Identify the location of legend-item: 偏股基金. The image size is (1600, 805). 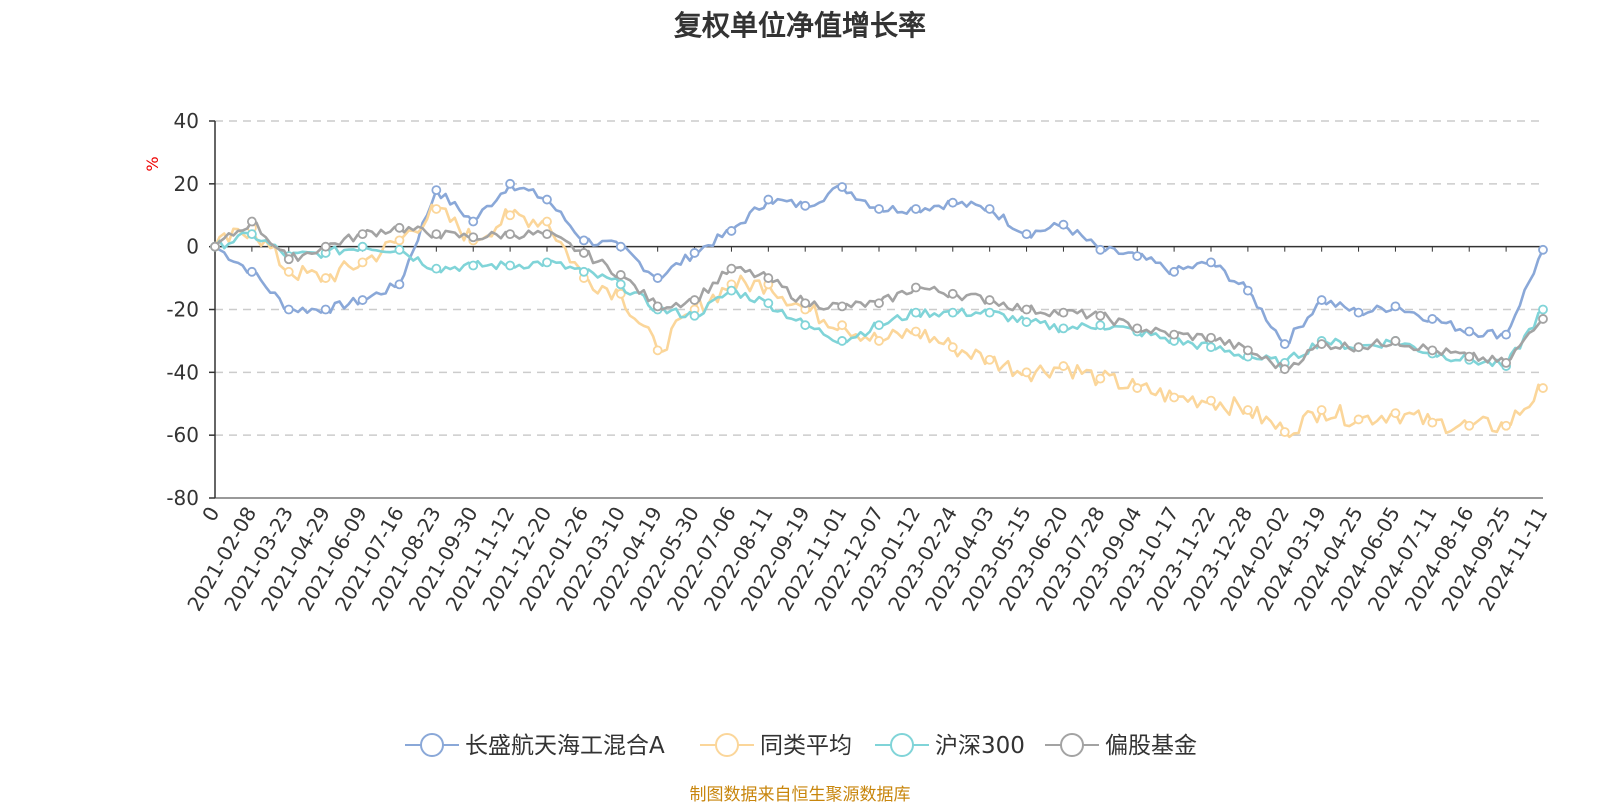
(1121, 746).